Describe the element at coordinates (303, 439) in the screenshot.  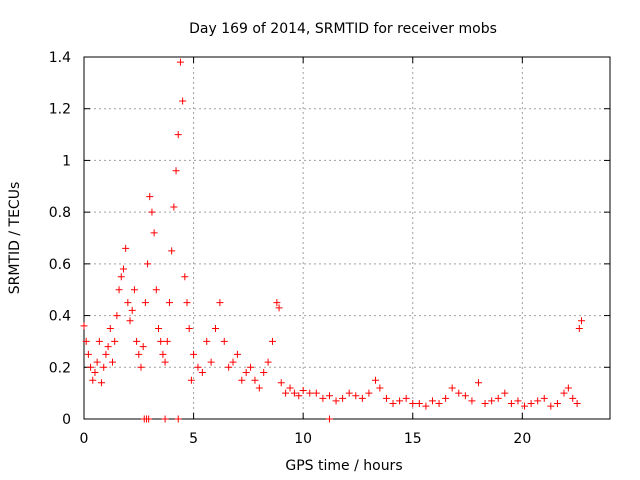
I see `x-tick-label: 10` at that location.